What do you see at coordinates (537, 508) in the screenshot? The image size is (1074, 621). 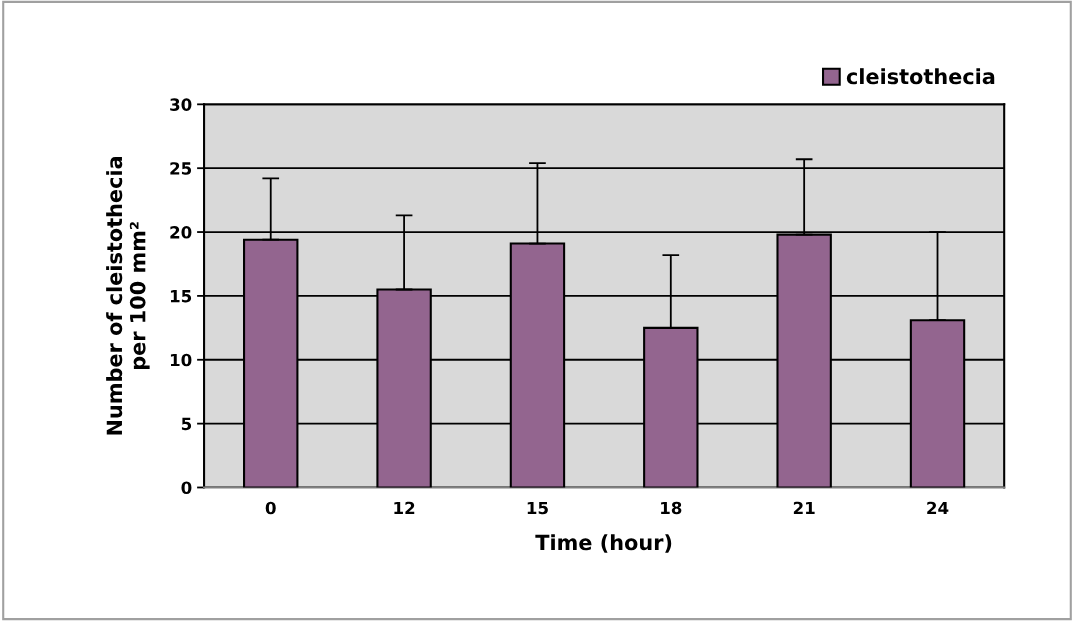 I see `x-tick-label: 15` at bounding box center [537, 508].